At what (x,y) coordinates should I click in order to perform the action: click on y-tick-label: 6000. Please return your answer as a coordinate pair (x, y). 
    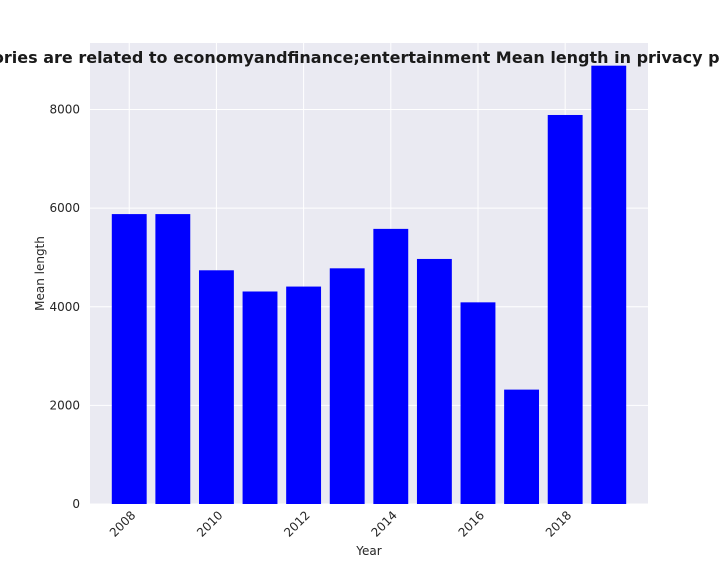
    Looking at the image, I should click on (64, 208).